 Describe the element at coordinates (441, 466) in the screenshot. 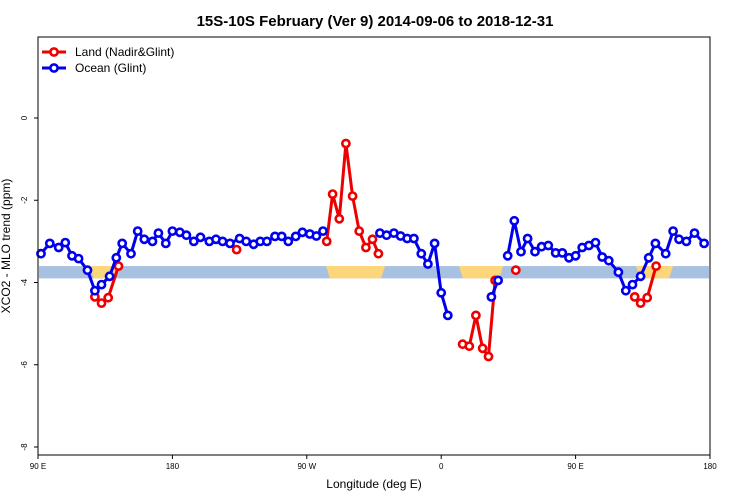

I see `x-tick-label: 0` at that location.